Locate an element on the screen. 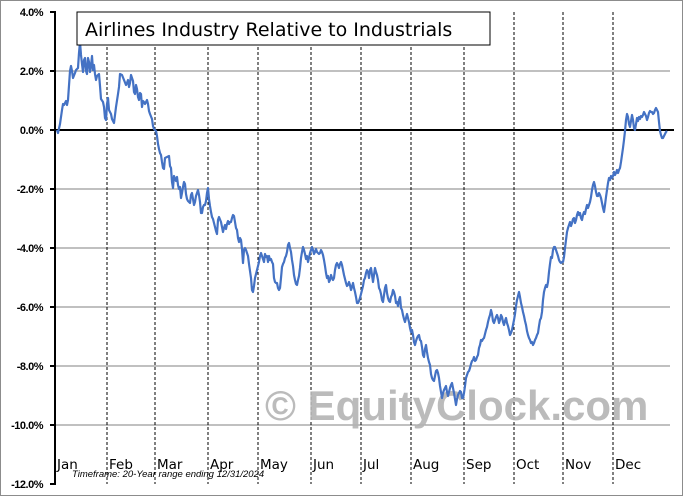  y-tick-label: -4.0% is located at coordinates (30, 249).